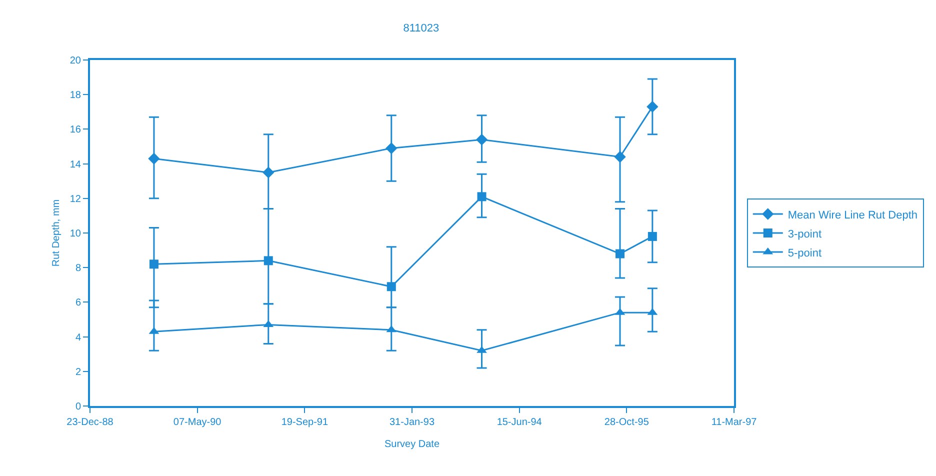 This screenshot has height=476, width=936. What do you see at coordinates (76, 199) in the screenshot?
I see `y-tick-label: 12` at bounding box center [76, 199].